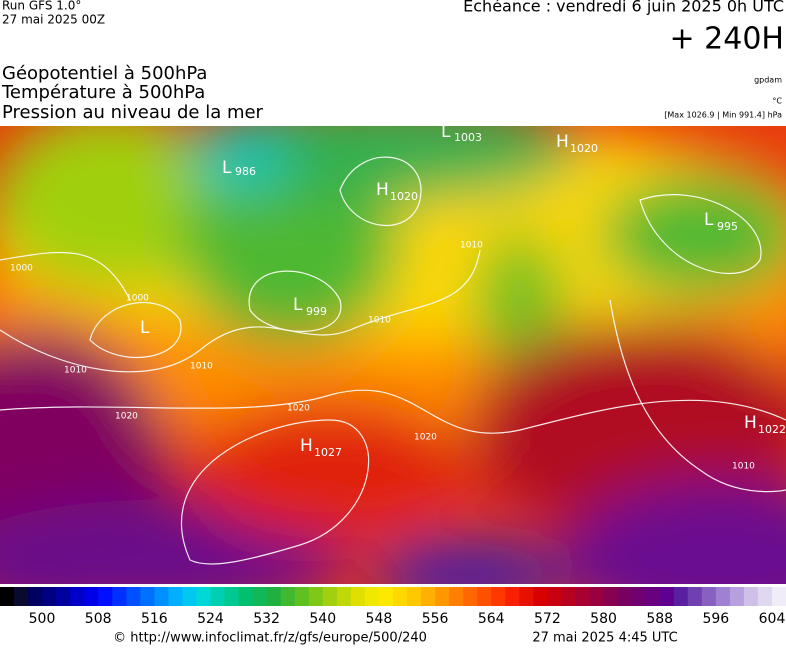 This screenshot has height=652, width=786. I want to click on isobar-label: 1000, so click(137, 299).